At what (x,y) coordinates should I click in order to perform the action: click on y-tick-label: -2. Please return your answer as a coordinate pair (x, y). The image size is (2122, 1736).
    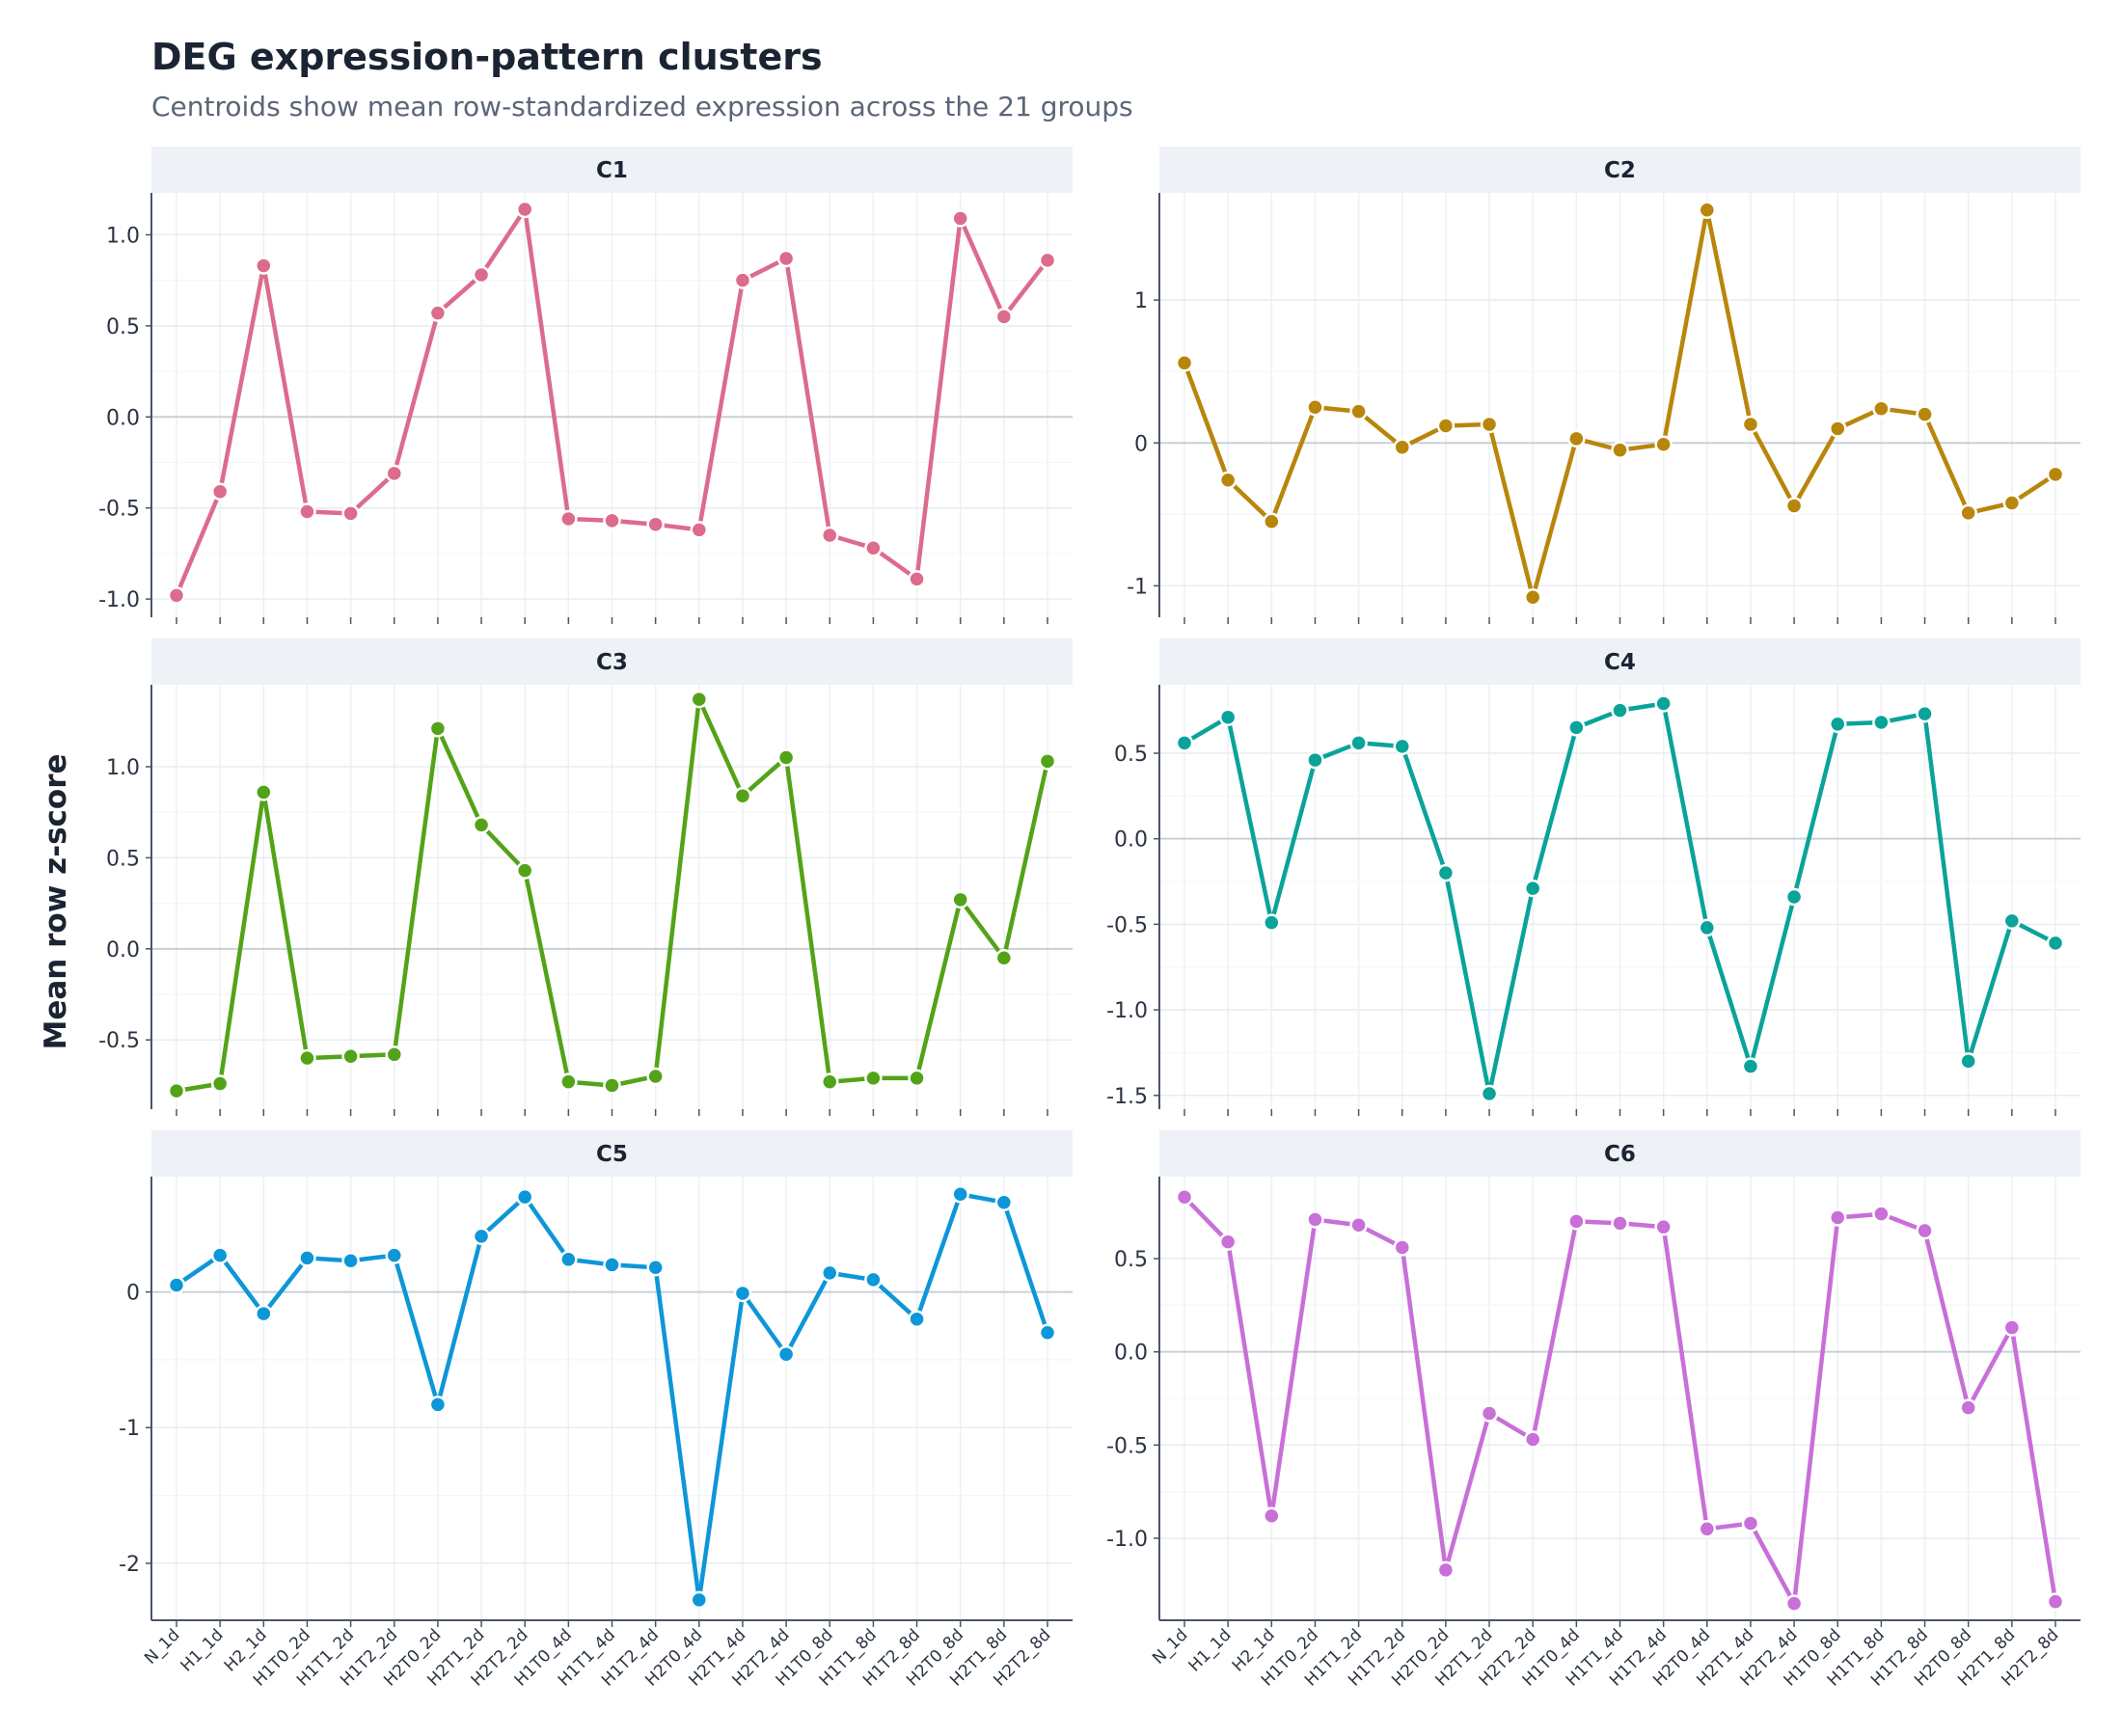
    Looking at the image, I should click on (130, 1565).